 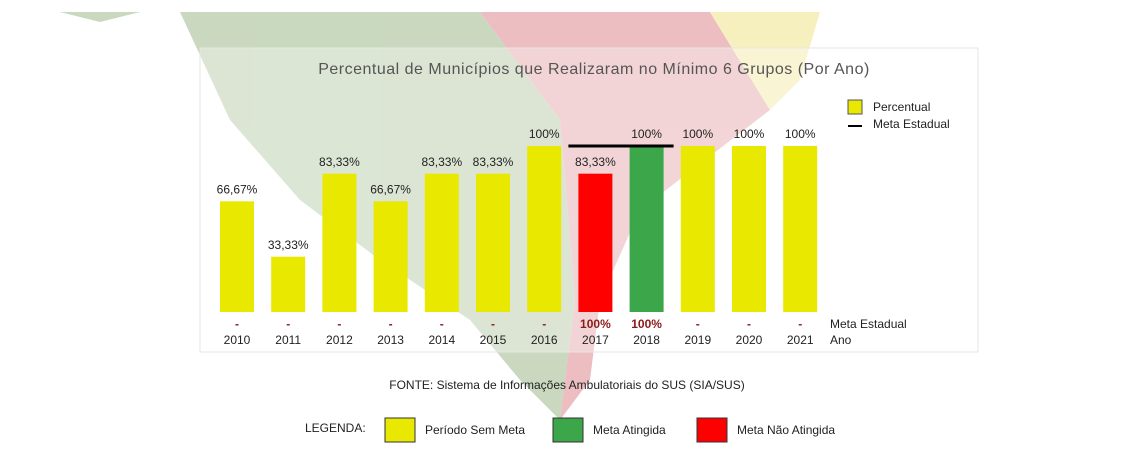 I want to click on x-axis-label: Ano, so click(x=841, y=340).